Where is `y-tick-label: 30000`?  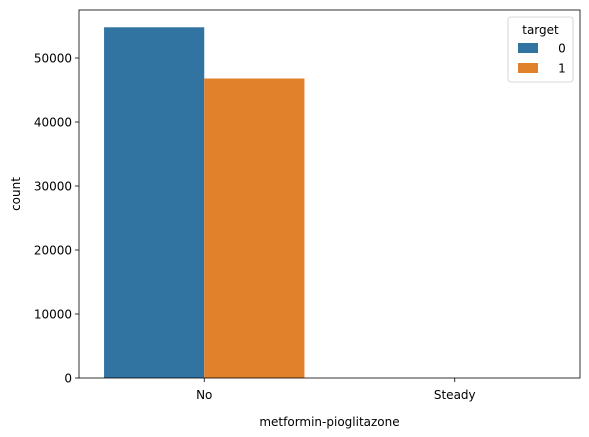
y-tick-label: 30000 is located at coordinates (53, 187).